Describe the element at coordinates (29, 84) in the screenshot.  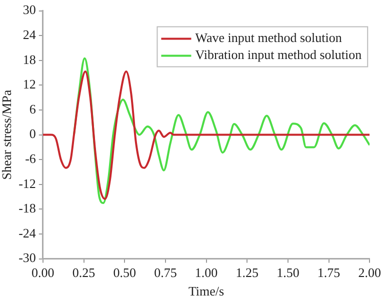
I see `y-tick-label: 12` at that location.